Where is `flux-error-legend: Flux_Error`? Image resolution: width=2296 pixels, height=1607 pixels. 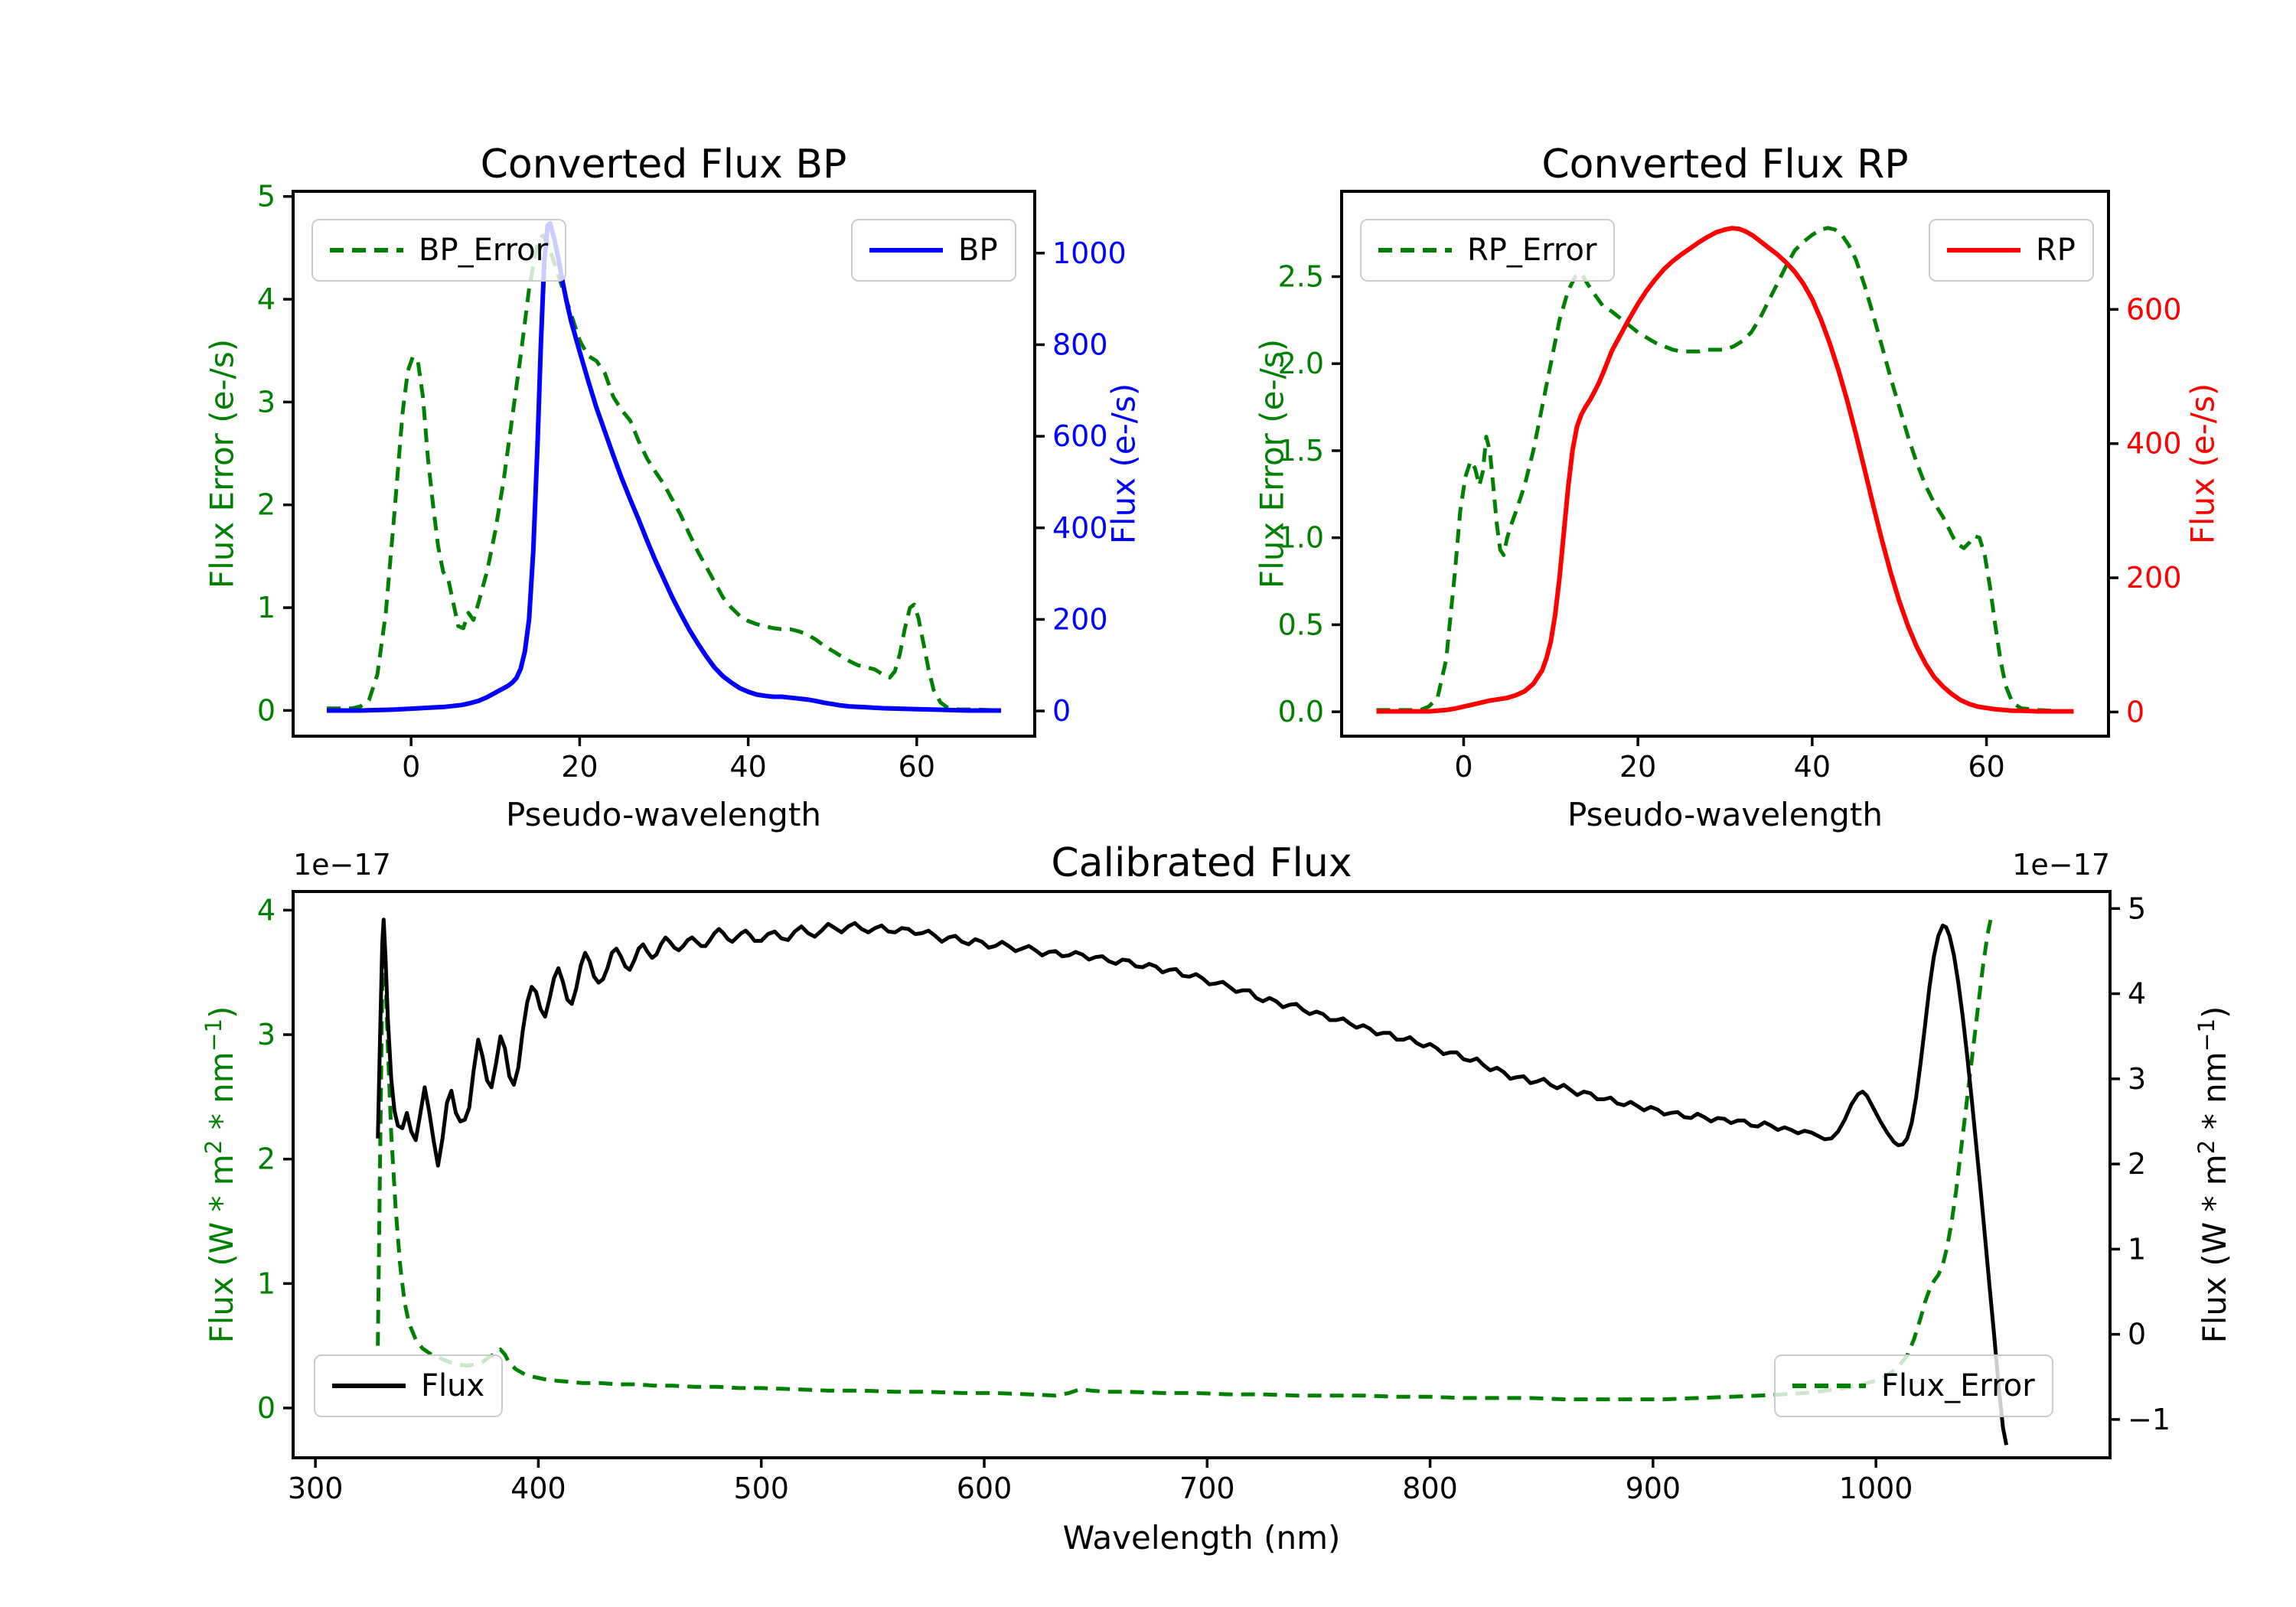 flux-error-legend: Flux_Error is located at coordinates (1913, 1385).